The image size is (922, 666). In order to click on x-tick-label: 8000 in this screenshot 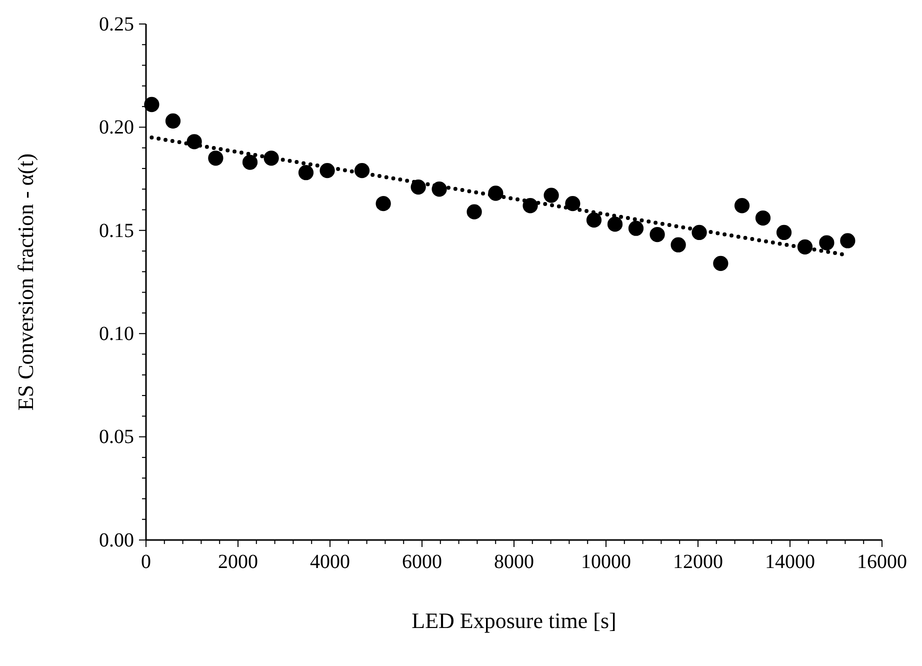, I will do `click(514, 562)`.